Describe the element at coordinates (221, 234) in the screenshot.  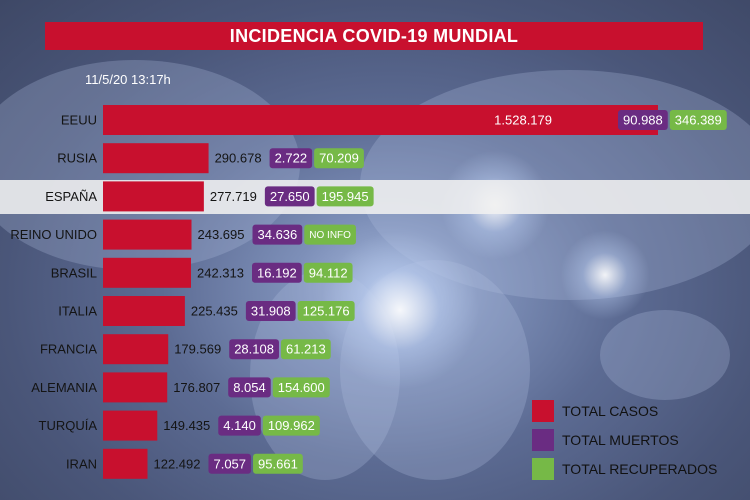
I see `label-casos-reino-unido: 243.695` at that location.